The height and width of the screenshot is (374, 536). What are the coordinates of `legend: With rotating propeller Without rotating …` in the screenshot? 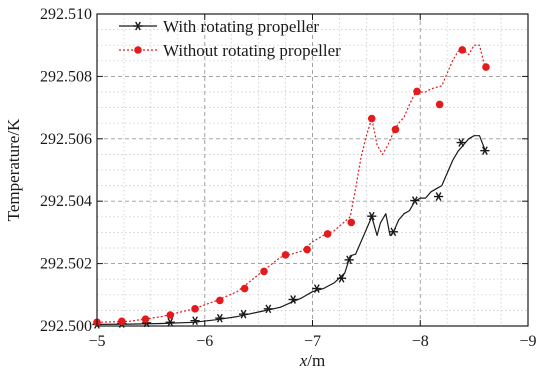 It's located at (230, 38).